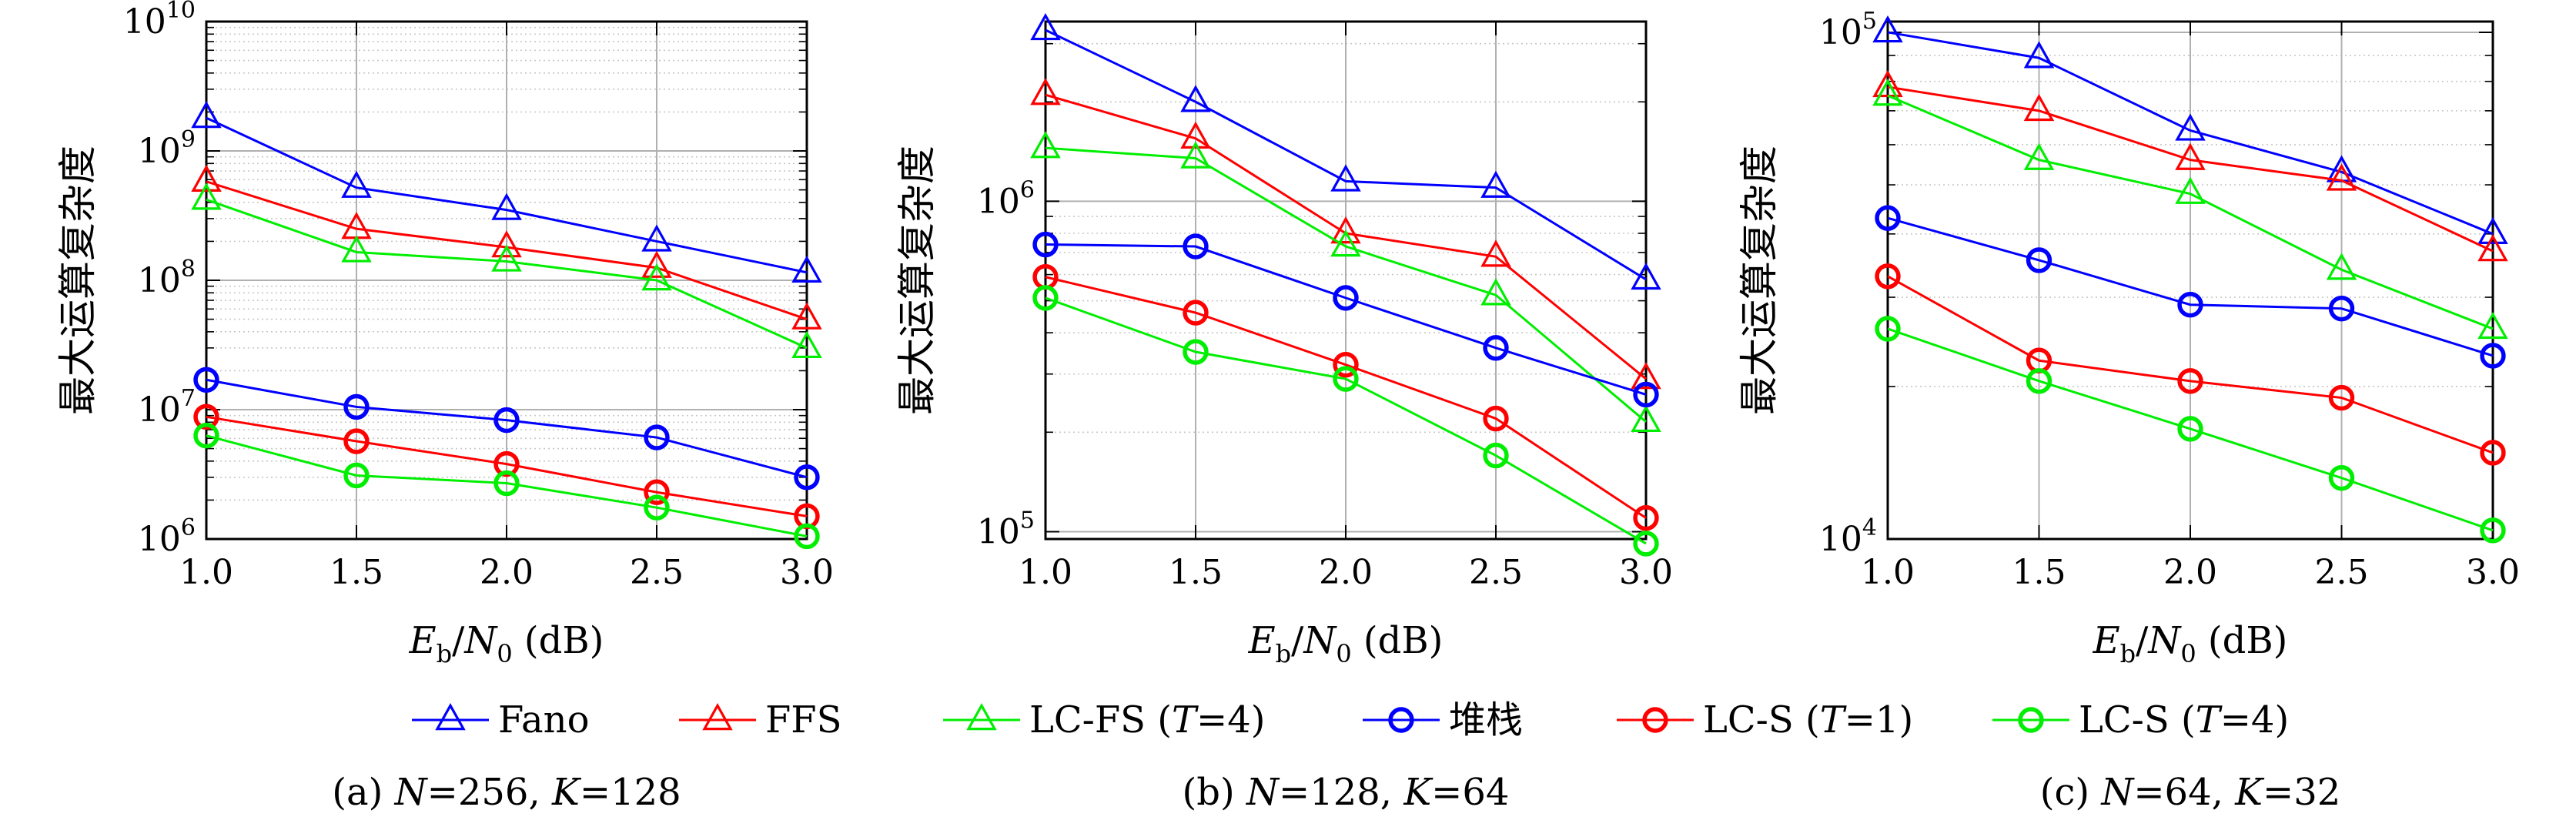 The image size is (2576, 827). Describe the element at coordinates (167, 148) in the screenshot. I see `y-tick-label: 10⁹` at that location.